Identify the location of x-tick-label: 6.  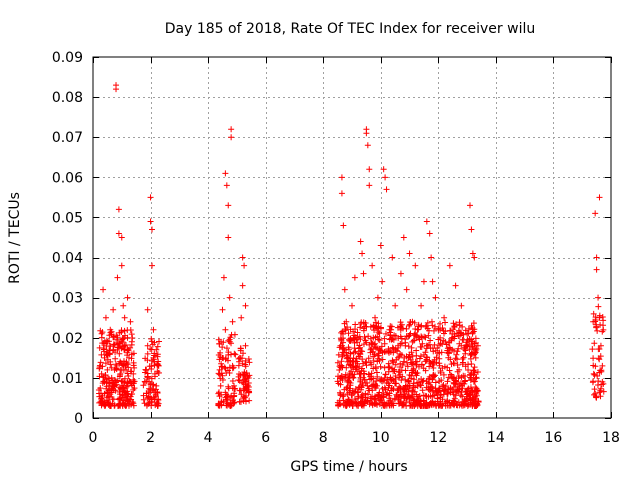
(265, 438).